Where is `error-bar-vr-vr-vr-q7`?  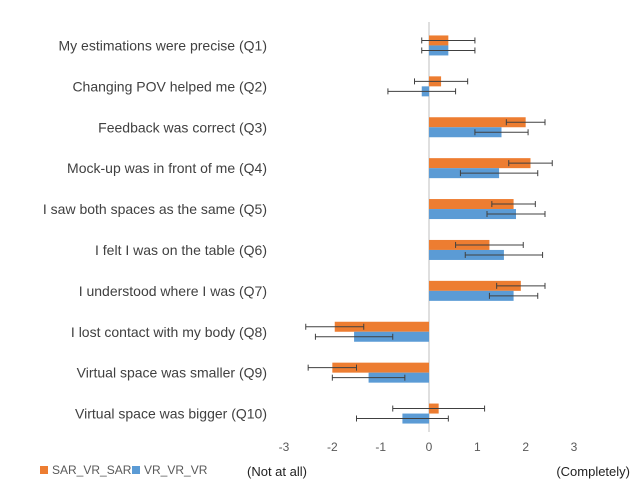 error-bar-vr-vr-vr-q7 is located at coordinates (513, 295).